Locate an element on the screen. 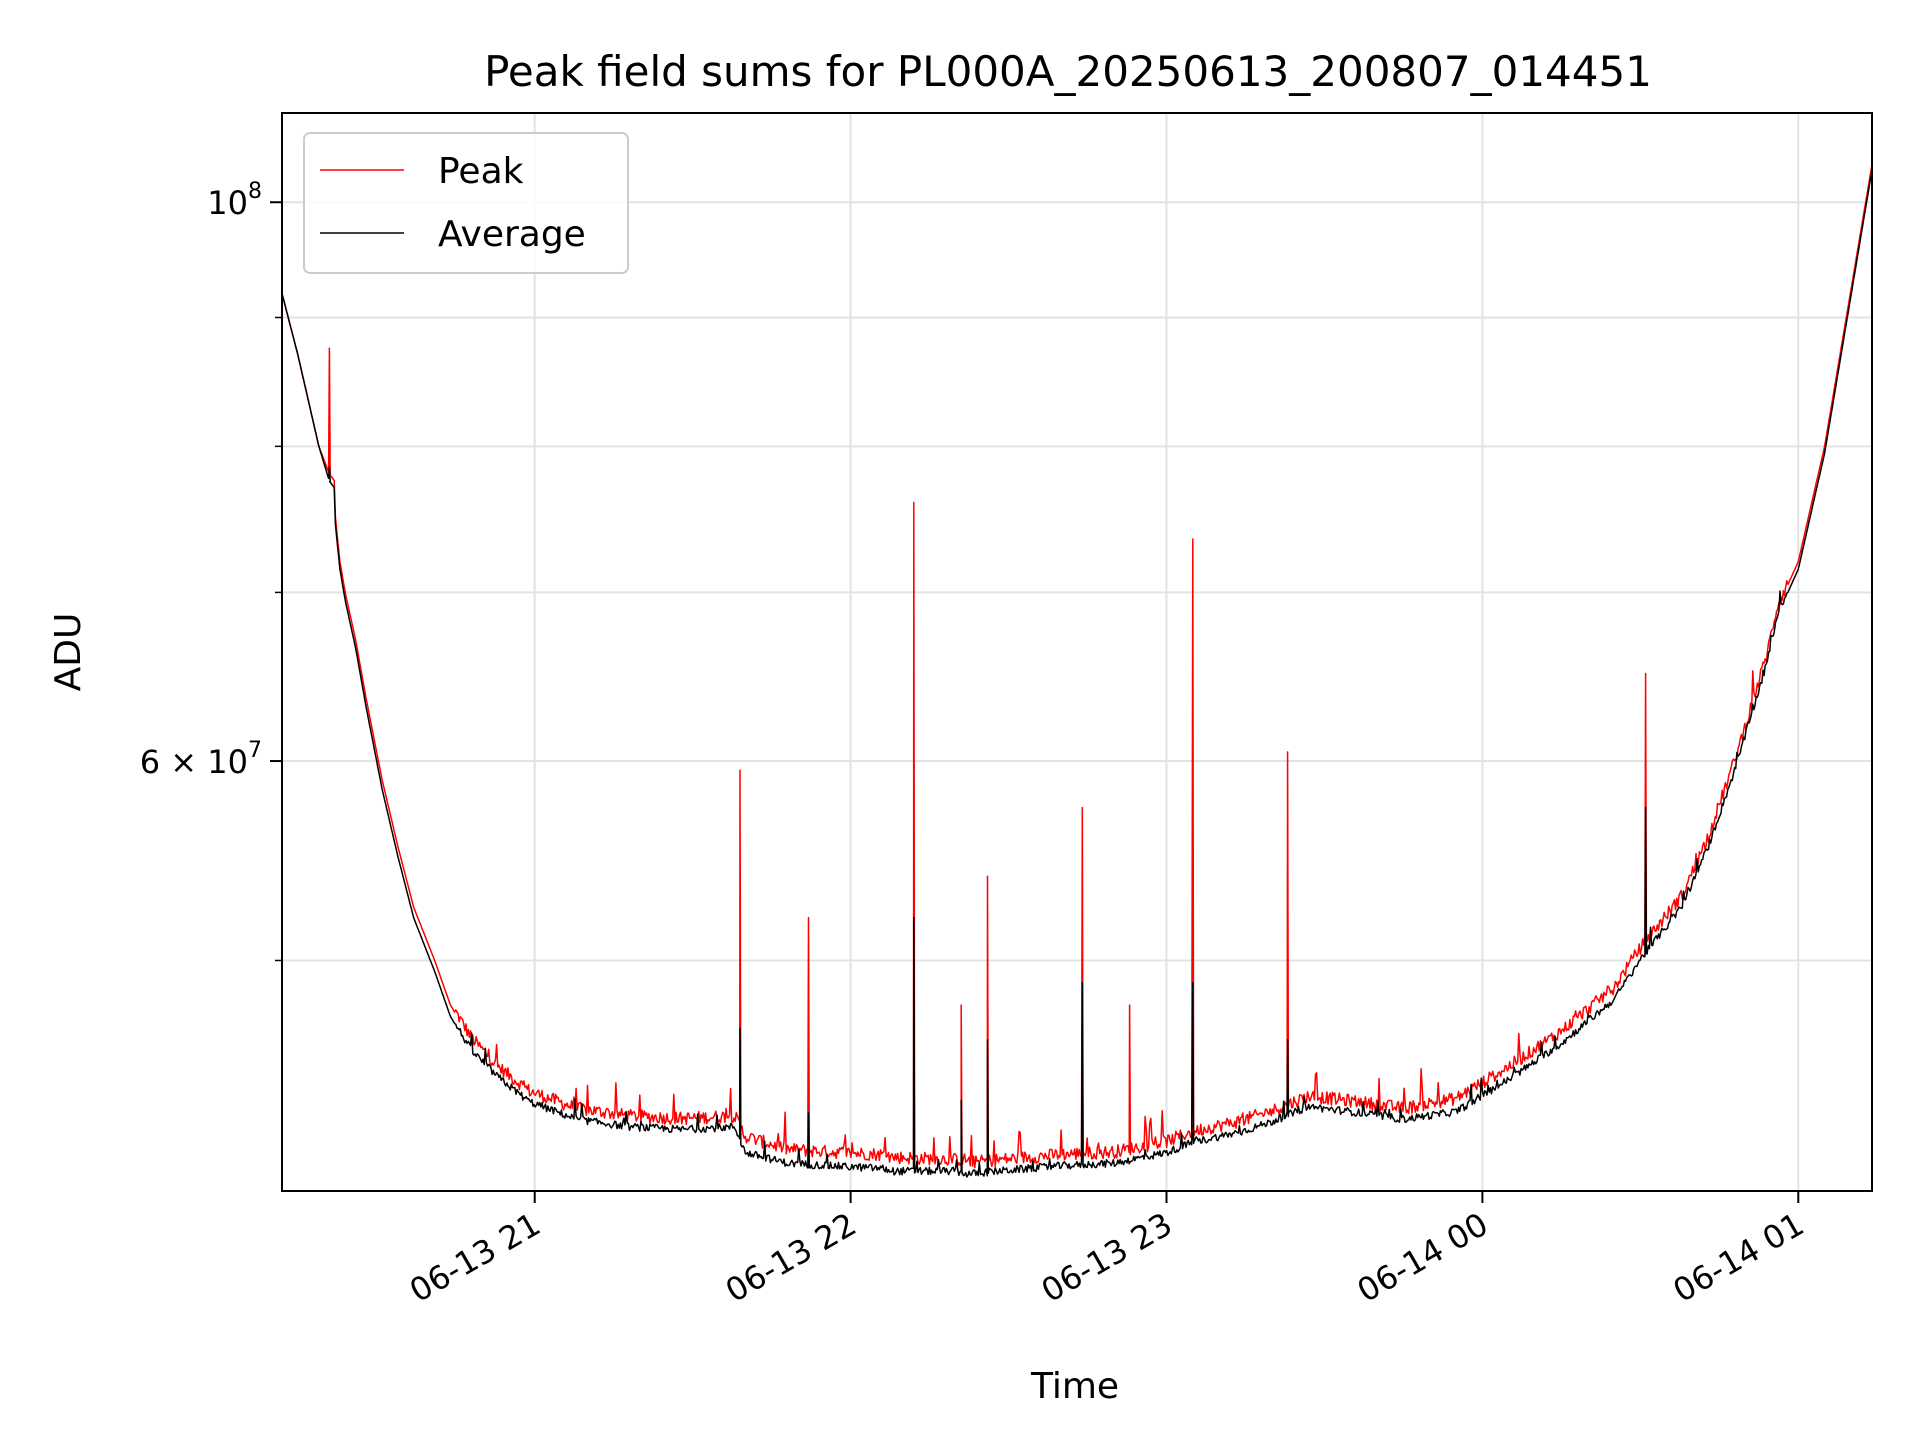 The height and width of the screenshot is (1440, 1920). y-tick-label: 6 × 107 is located at coordinates (201, 759).